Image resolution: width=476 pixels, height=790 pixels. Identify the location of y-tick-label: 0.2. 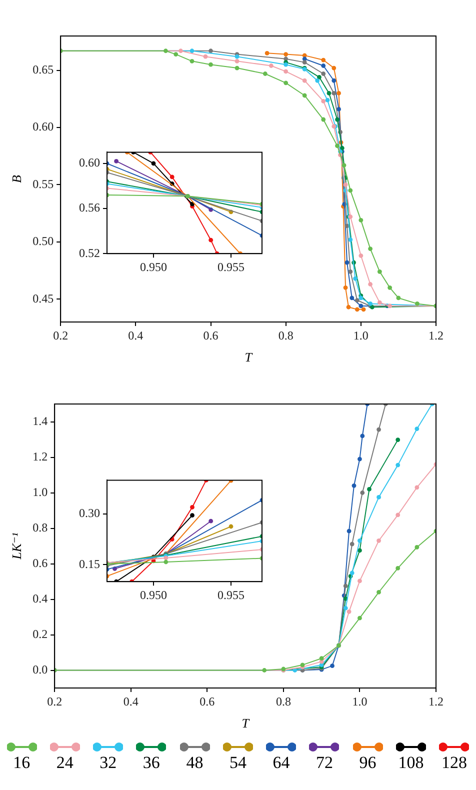
(40, 633).